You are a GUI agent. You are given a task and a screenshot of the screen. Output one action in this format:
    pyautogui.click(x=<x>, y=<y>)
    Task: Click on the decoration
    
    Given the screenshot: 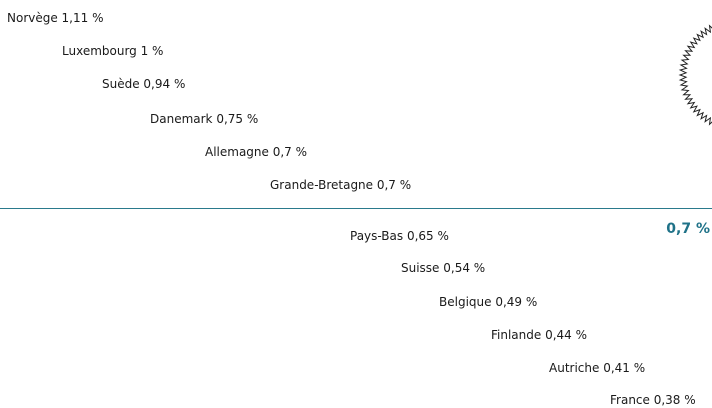 What is the action you would take?
    pyautogui.click(x=695, y=75)
    